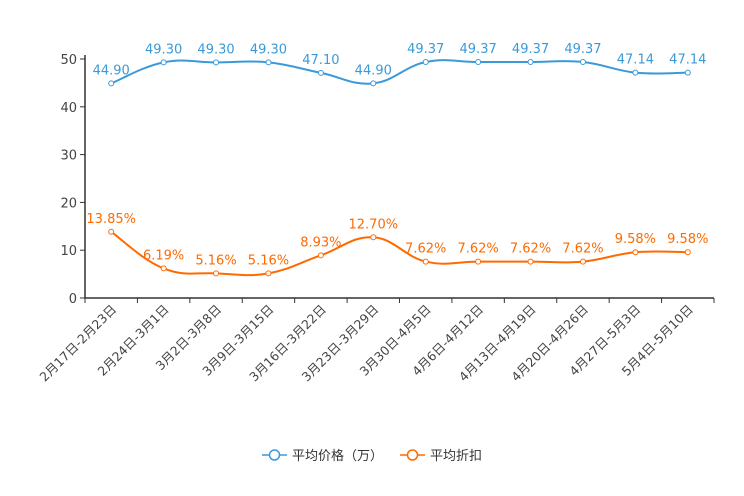 This screenshot has width=744, height=496. I want to click on y-tick-label: 50, so click(68, 60).